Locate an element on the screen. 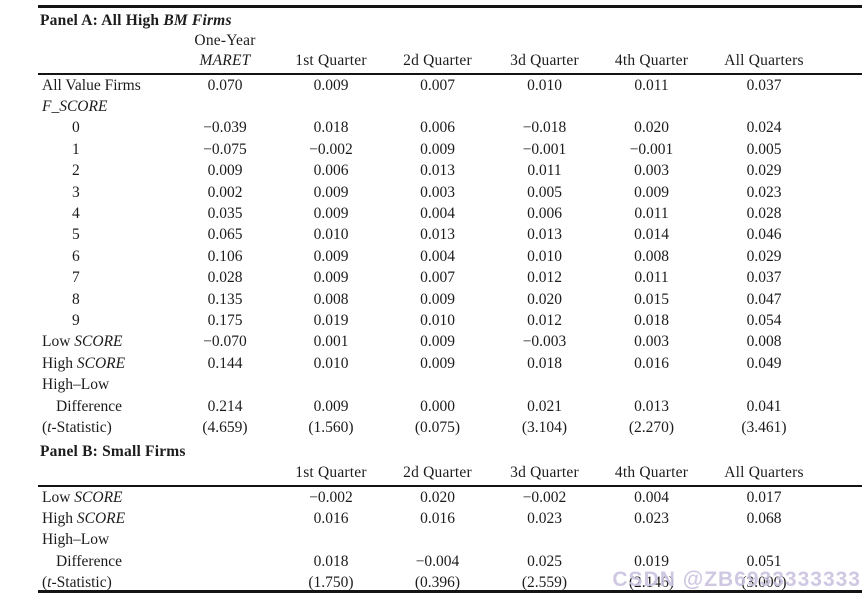 The height and width of the screenshot is (605, 863). row-label: 8 is located at coordinates (76, 299).